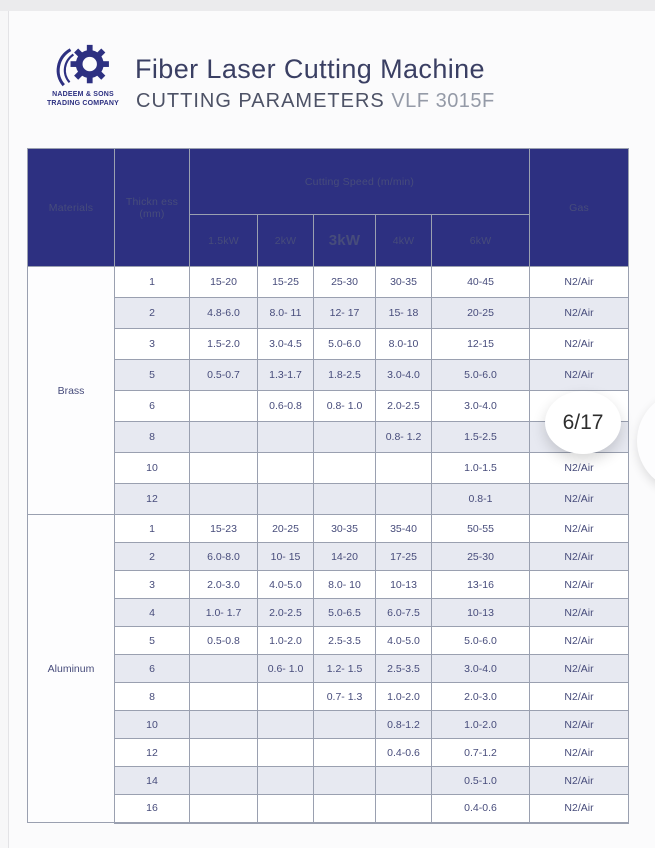 The image size is (655, 848). Describe the element at coordinates (359, 181) in the screenshot. I see `col-header-cutting-speed: Cutting Speed (m/min)` at that location.